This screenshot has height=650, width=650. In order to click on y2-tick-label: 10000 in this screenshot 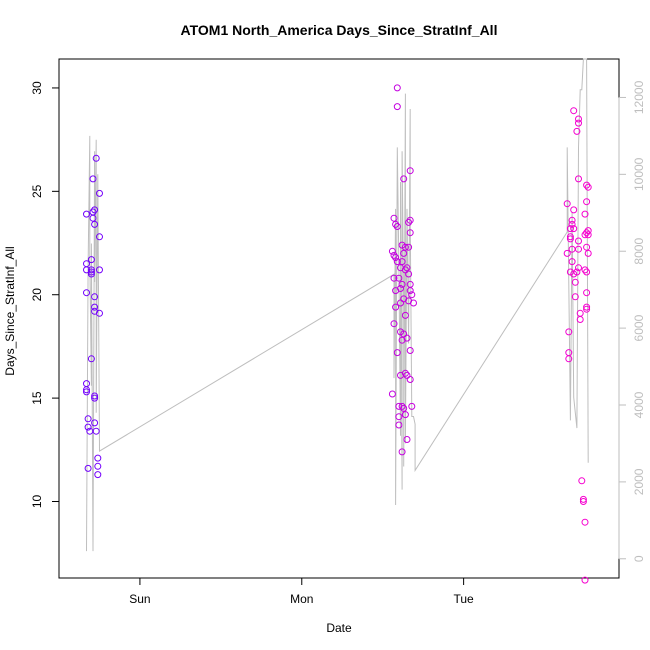, I will do `click(639, 174)`.